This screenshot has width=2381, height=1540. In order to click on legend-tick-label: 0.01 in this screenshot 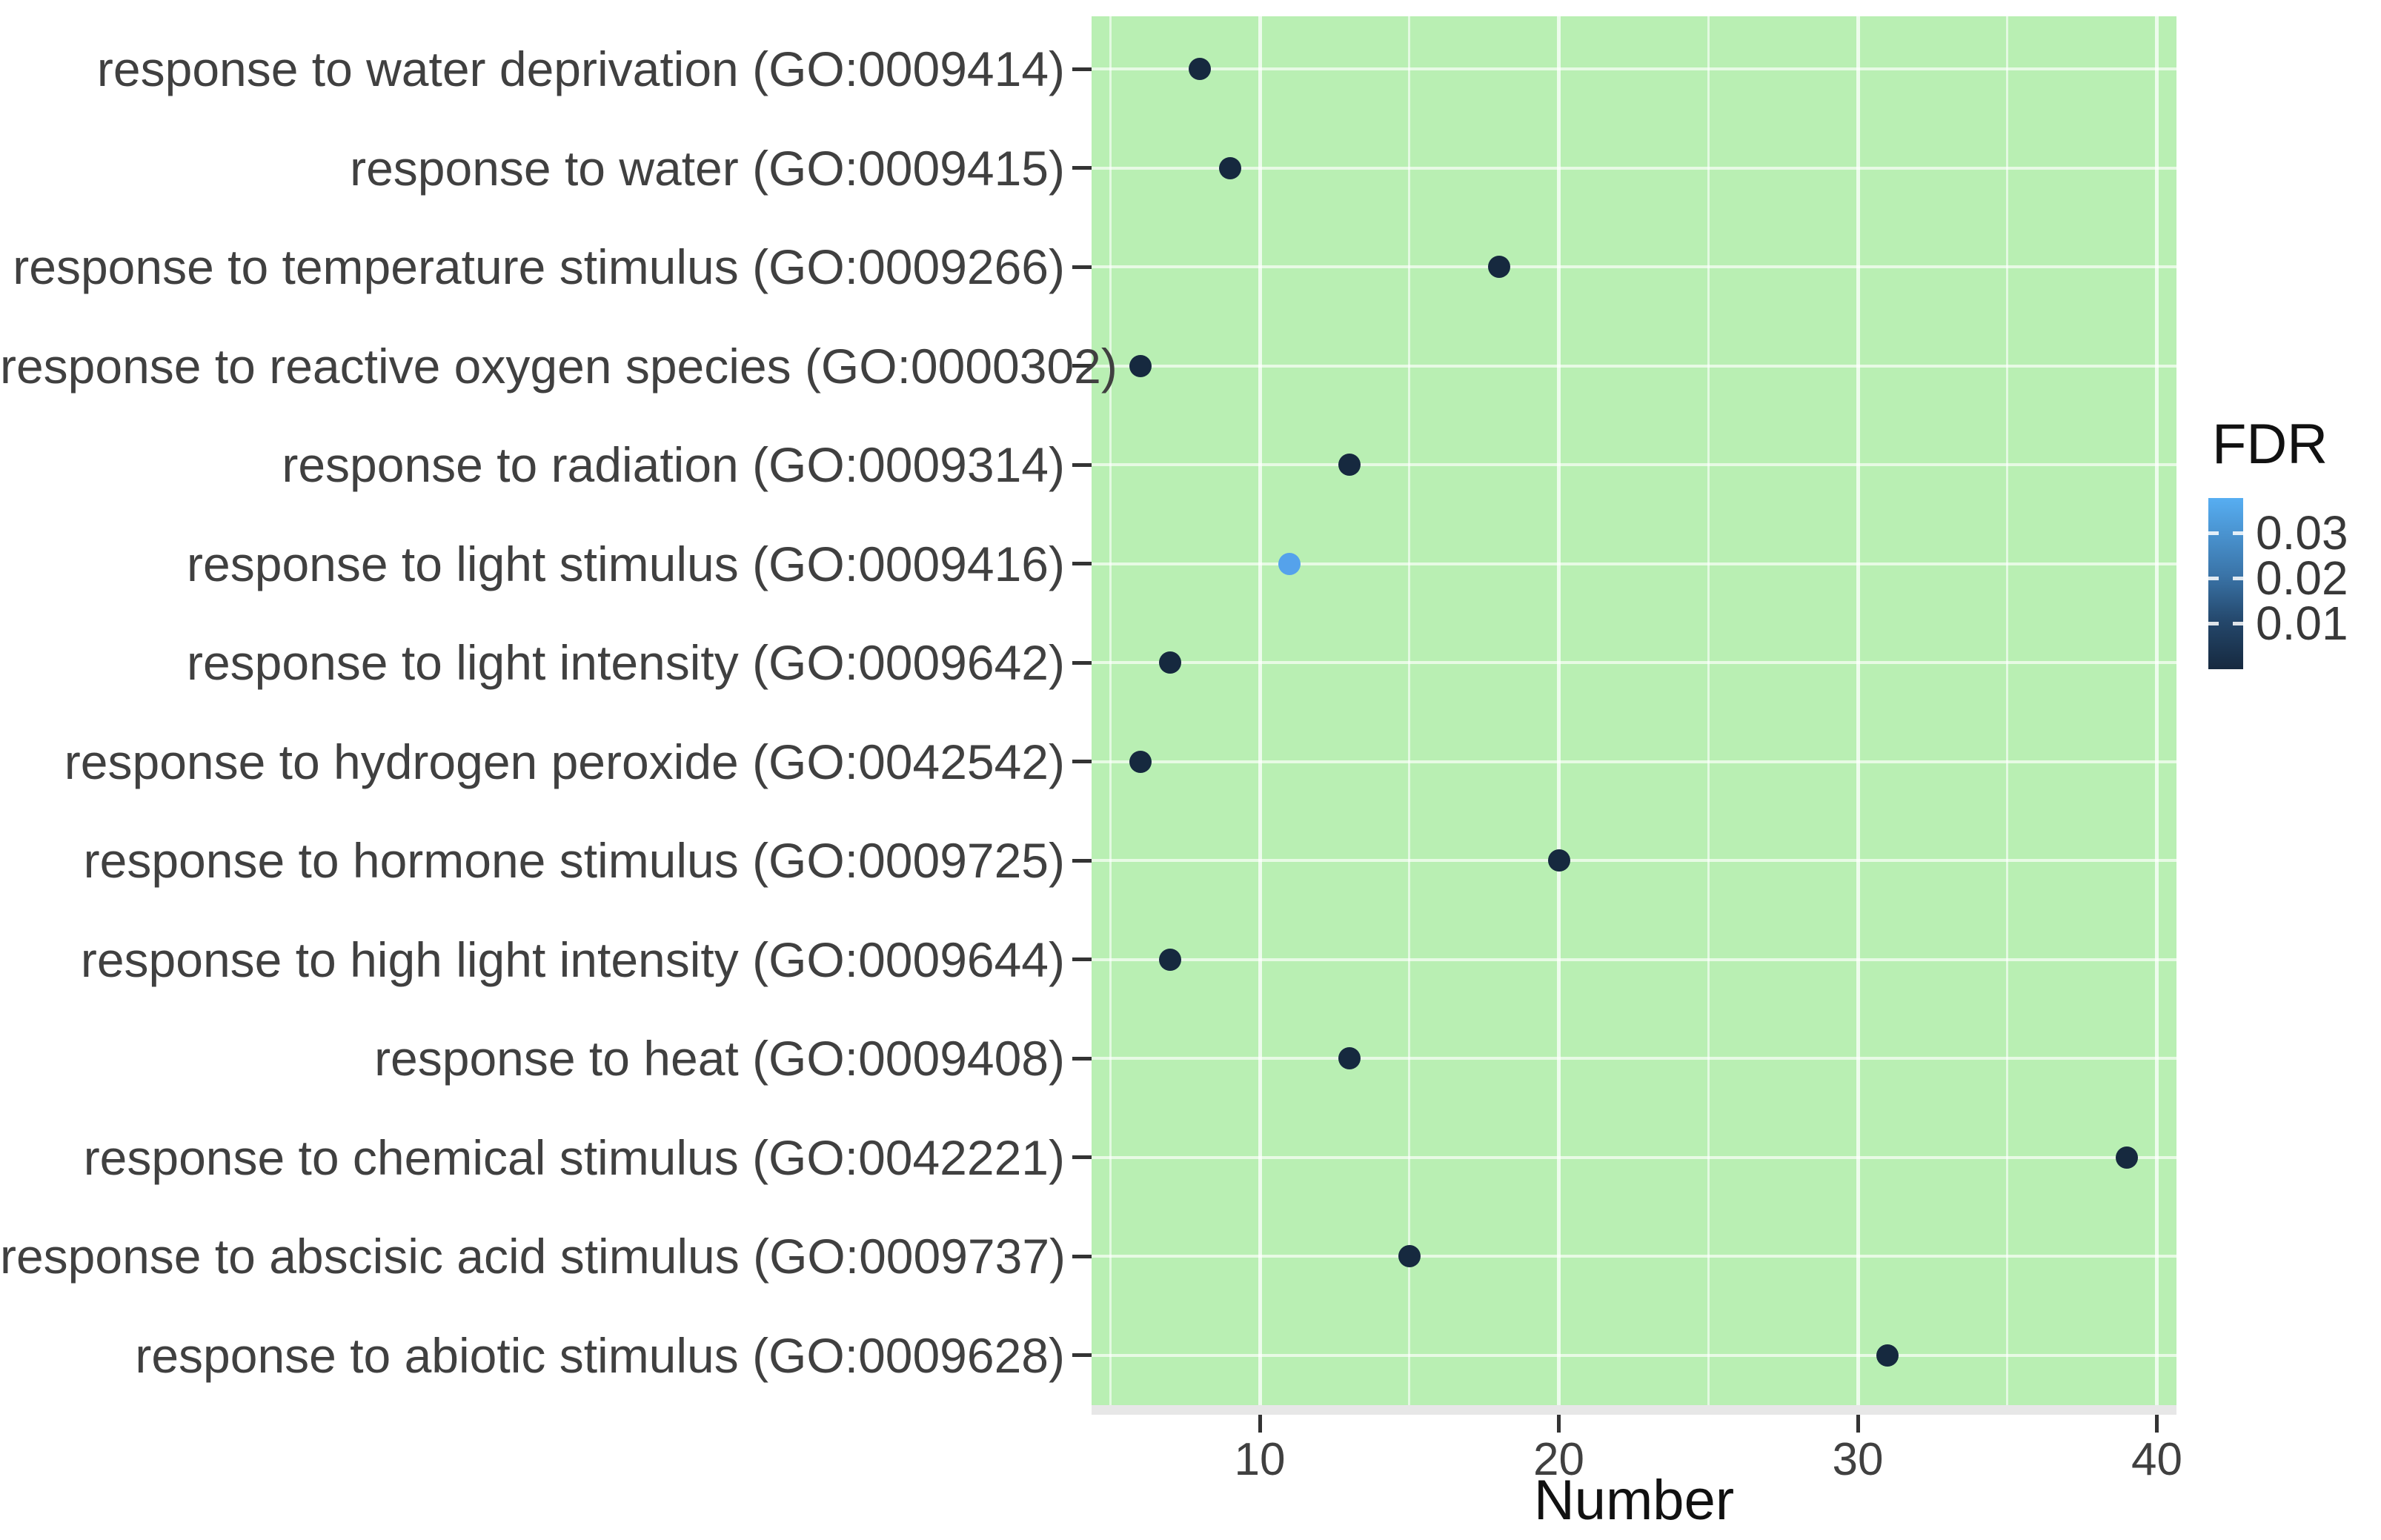, I will do `click(2302, 623)`.